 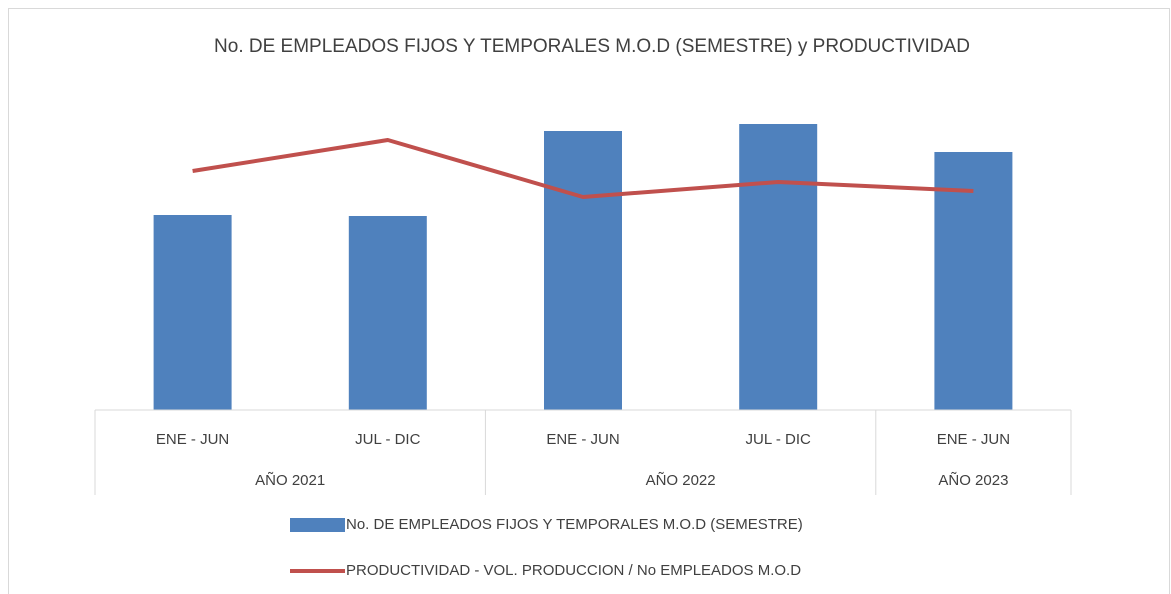 I want to click on group-label: AÑO 2022, so click(x=681, y=480).